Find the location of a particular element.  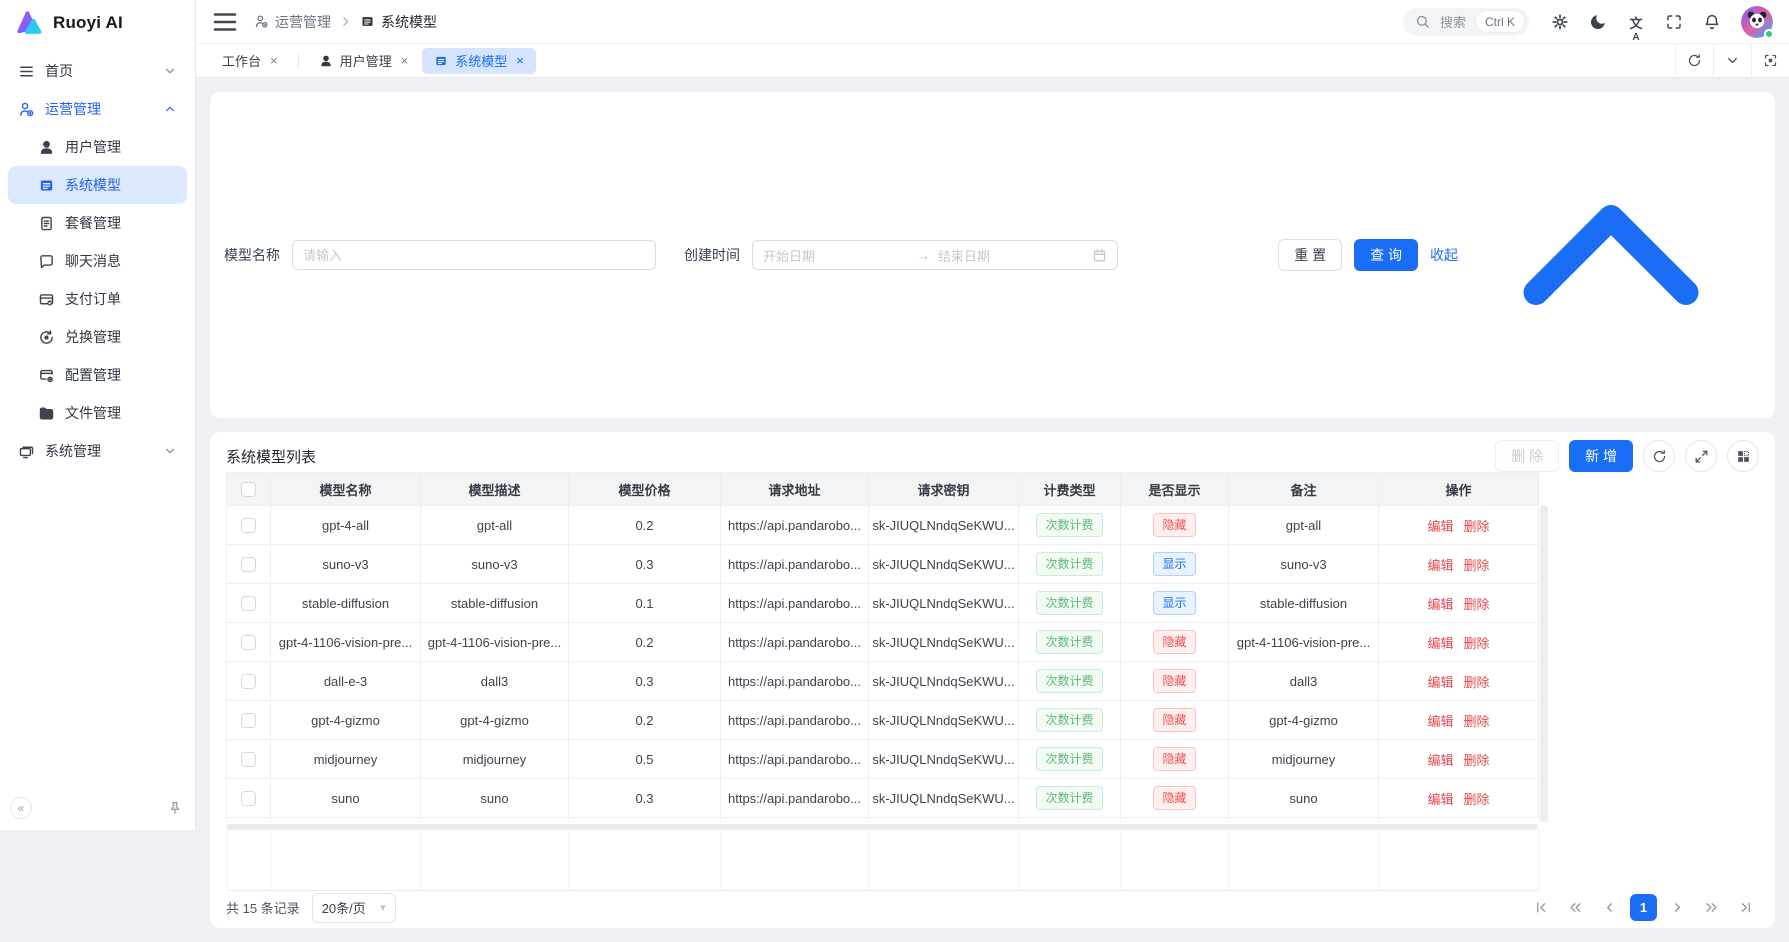

open-tabs: 工作台 × 用户管理 × 系统模型 × is located at coordinates (374, 60).